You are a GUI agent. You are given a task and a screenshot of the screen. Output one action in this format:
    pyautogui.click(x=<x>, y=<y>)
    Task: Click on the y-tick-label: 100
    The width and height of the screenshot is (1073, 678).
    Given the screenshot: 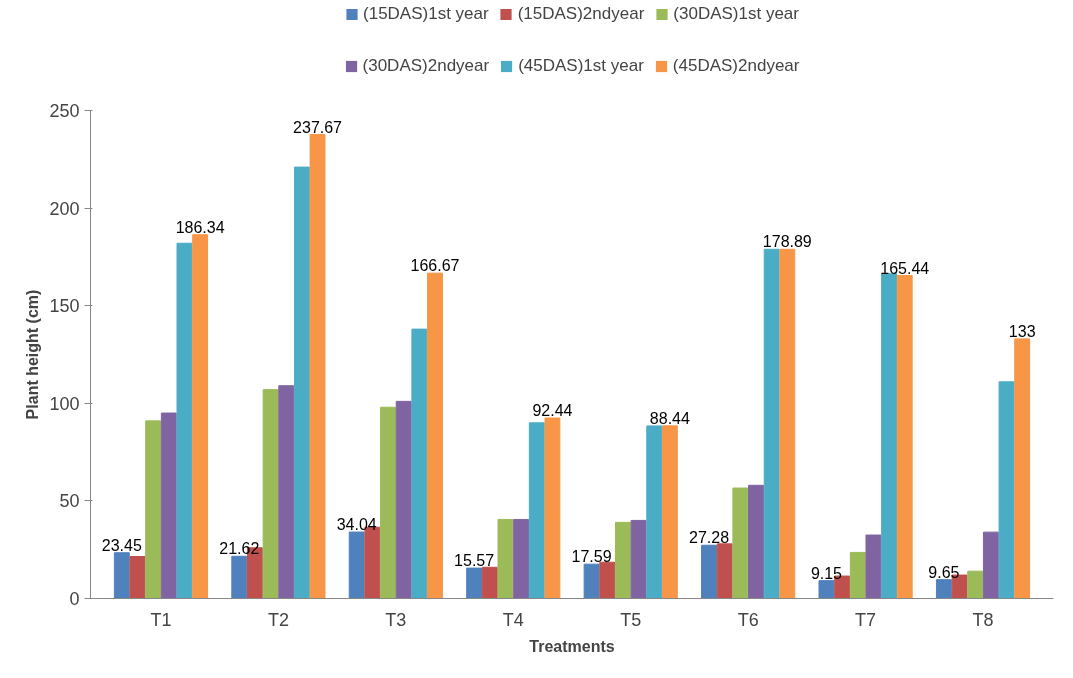 What is the action you would take?
    pyautogui.click(x=64, y=403)
    